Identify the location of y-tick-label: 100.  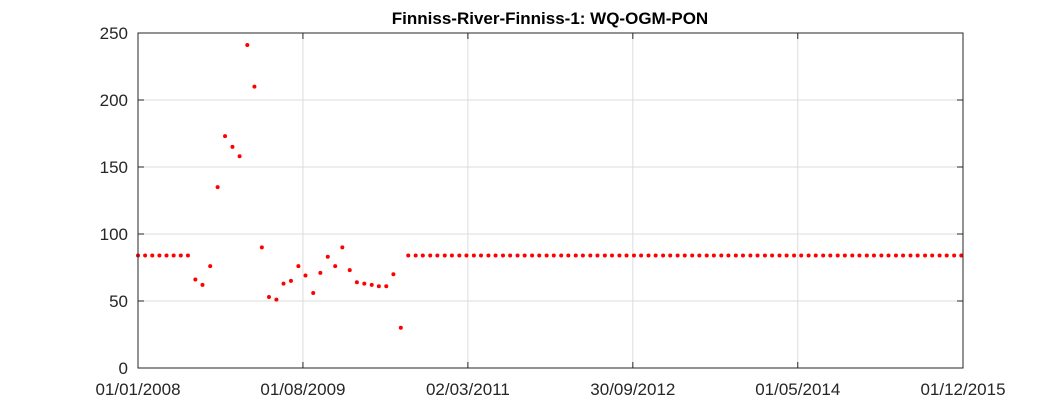
(114, 234).